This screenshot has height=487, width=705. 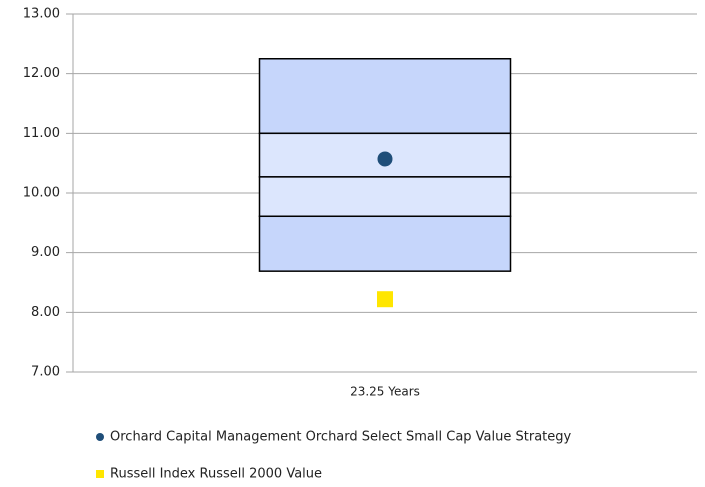 I want to click on legend-label: Russell Index Russell 2000 Value, so click(x=216, y=474).